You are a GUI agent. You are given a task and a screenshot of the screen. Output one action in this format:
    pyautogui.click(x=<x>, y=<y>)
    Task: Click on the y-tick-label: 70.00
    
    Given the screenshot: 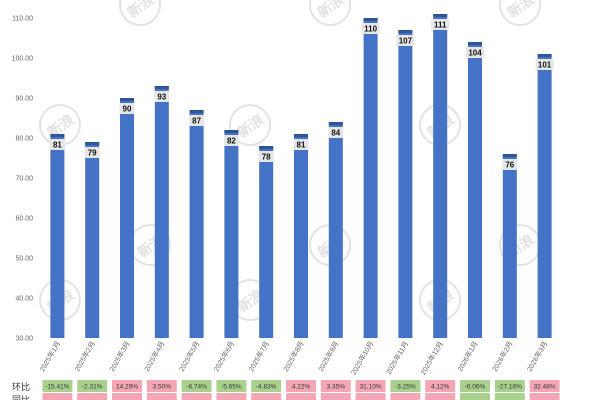 What is the action you would take?
    pyautogui.click(x=24, y=179)
    